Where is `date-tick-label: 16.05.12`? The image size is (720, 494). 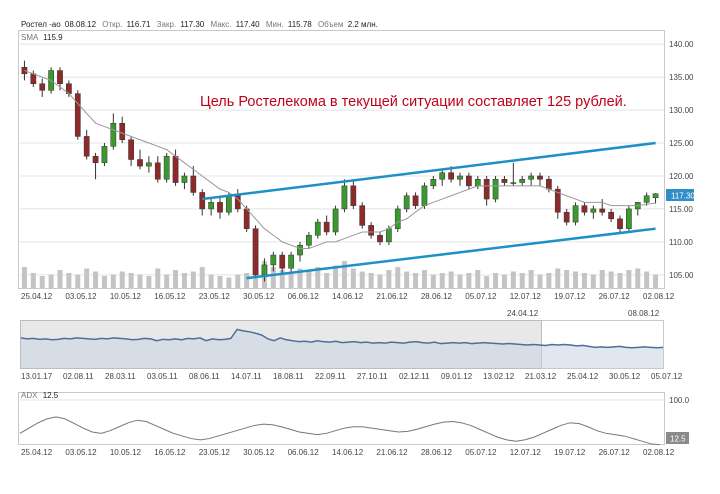 date-tick-label: 16.05.12 is located at coordinates (170, 296).